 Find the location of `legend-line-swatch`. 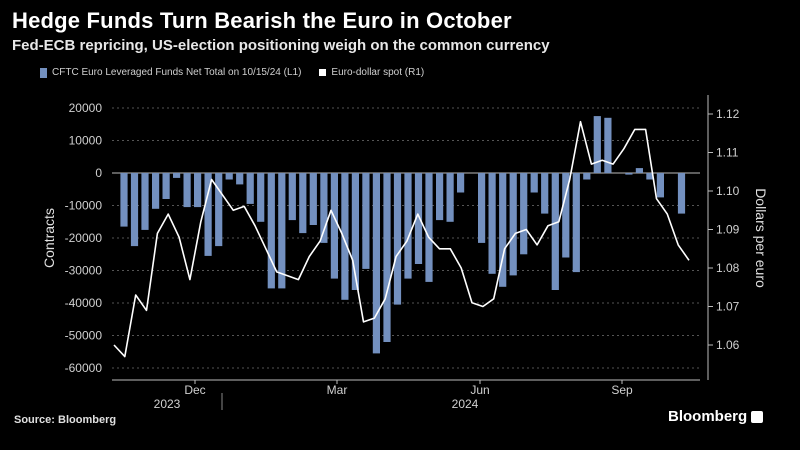

legend-line-swatch is located at coordinates (323, 72).